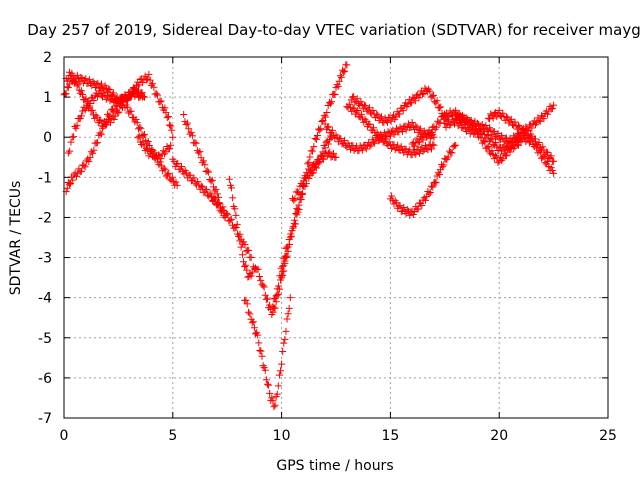 The height and width of the screenshot is (480, 640). Describe the element at coordinates (45, 178) in the screenshot. I see `y-tick-label: -1` at that location.